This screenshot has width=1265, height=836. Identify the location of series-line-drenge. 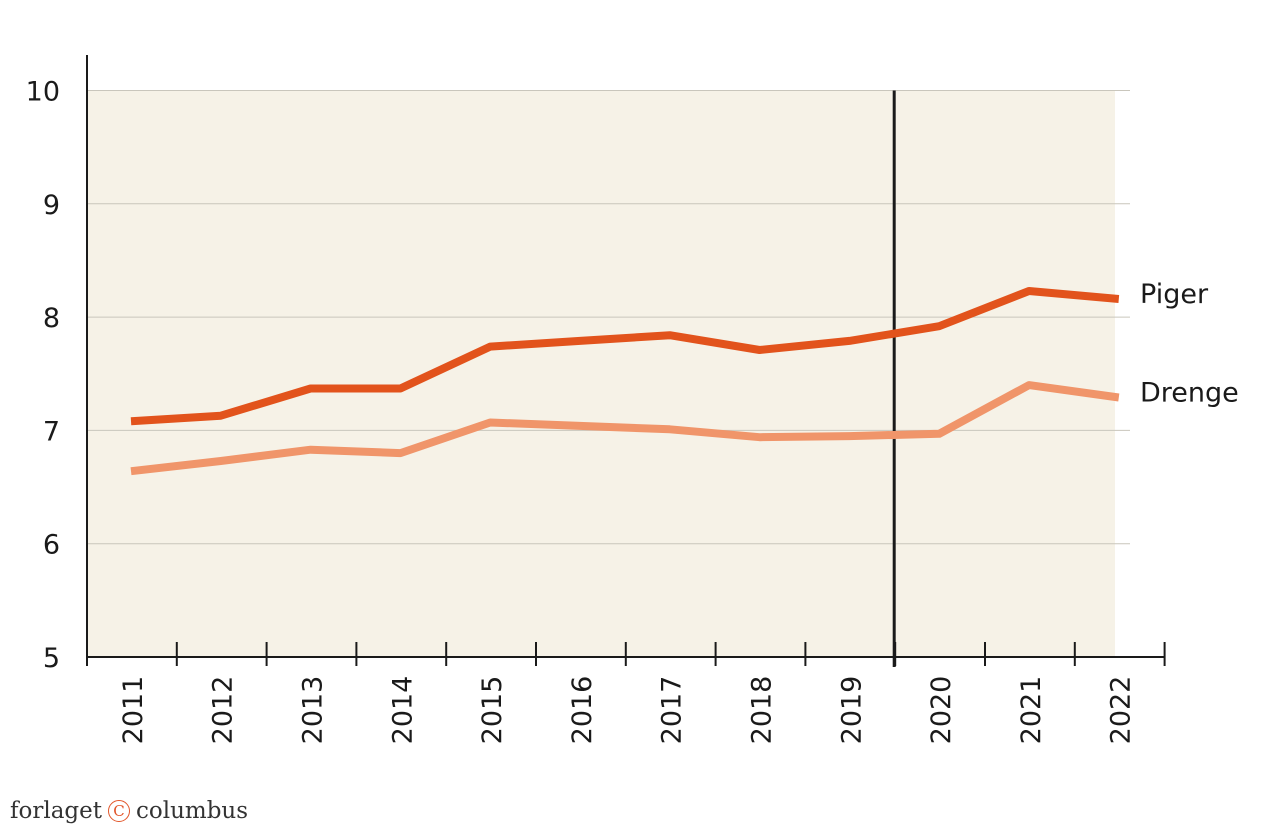
(625, 428).